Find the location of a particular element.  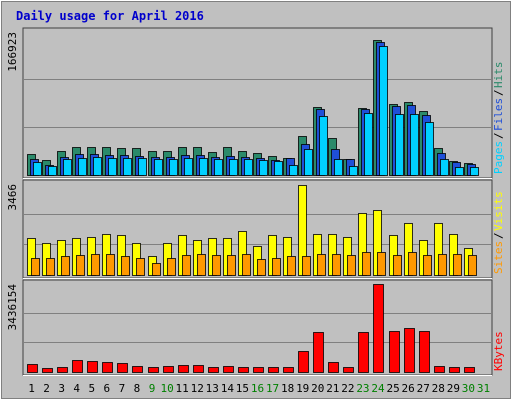

x-tick-label-day-13: 13 is located at coordinates (212, 388).